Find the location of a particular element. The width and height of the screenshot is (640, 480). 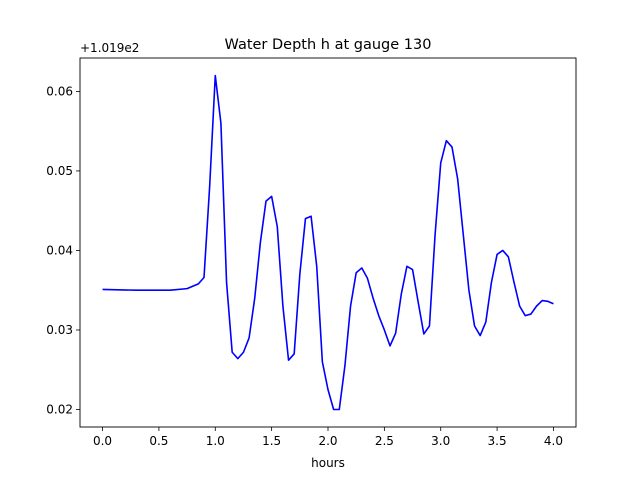

y-tick-label: 0.04 is located at coordinates (59, 250).